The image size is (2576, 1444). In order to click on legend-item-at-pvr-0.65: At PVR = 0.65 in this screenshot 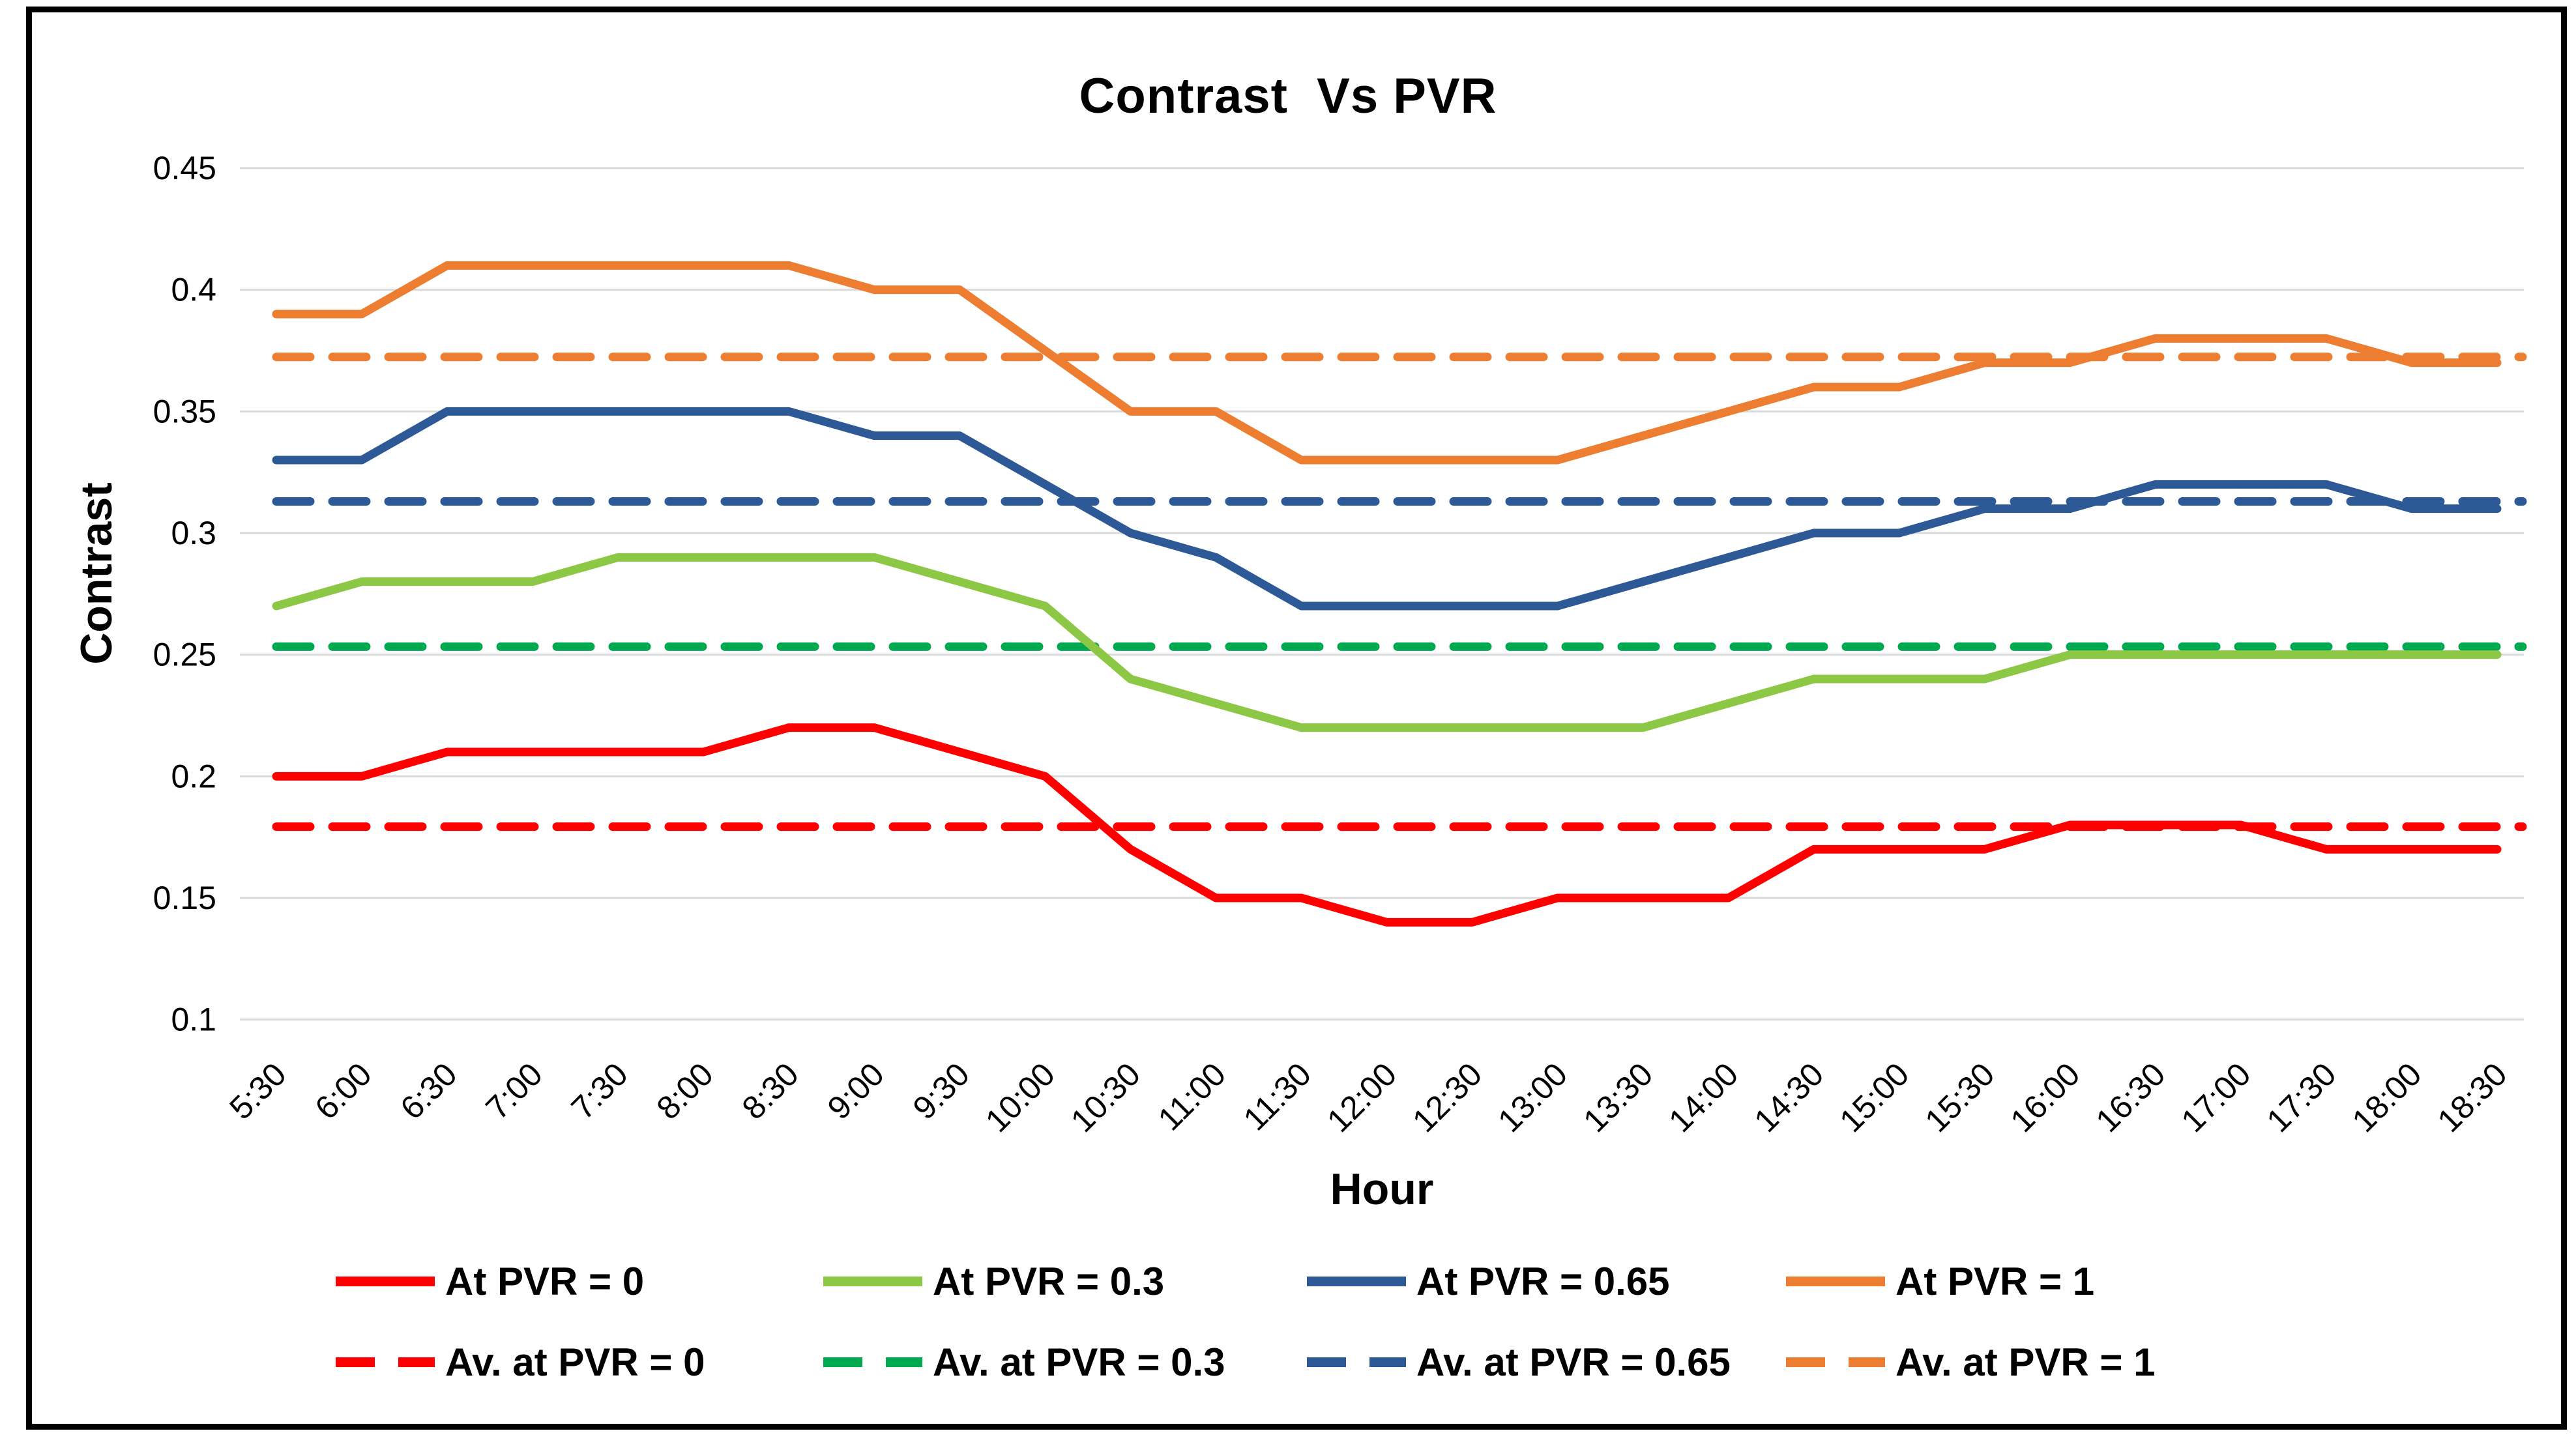, I will do `click(1488, 1281)`.